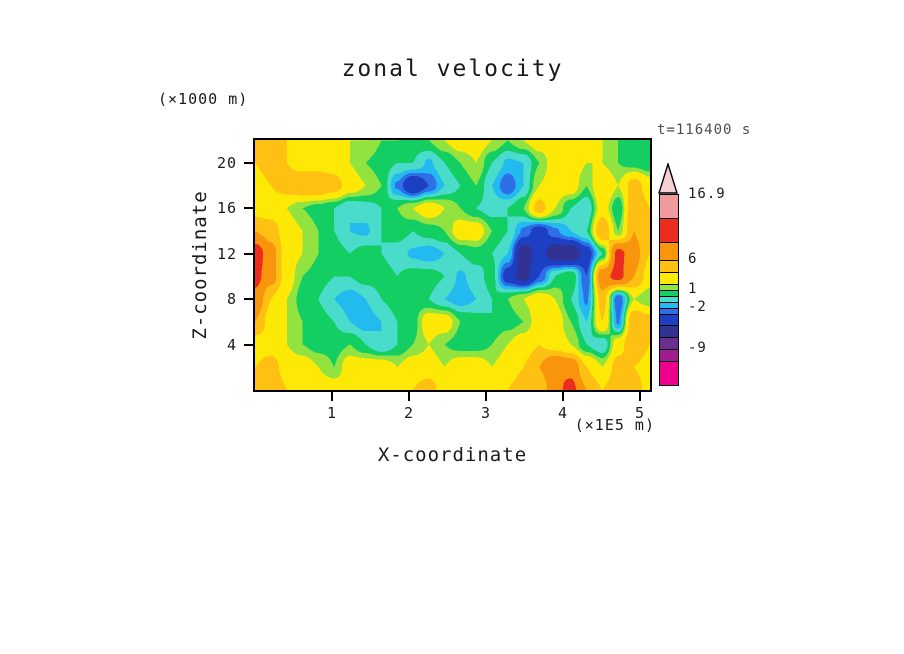 The width and height of the screenshot is (904, 654). I want to click on colorbar-tick-label: -9, so click(697, 348).